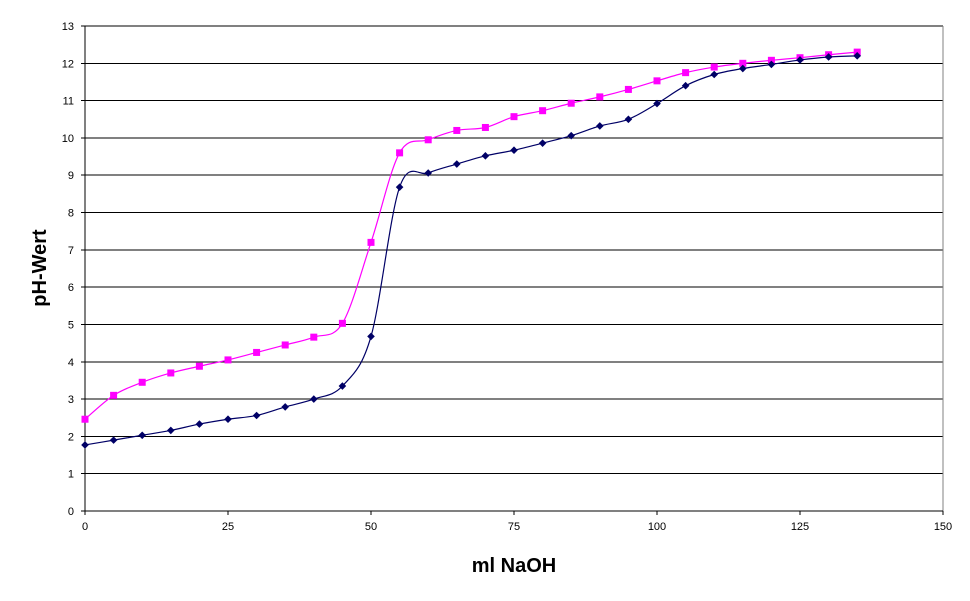 The image size is (970, 601). What do you see at coordinates (71, 437) in the screenshot?
I see `y-tick-label: 2` at bounding box center [71, 437].